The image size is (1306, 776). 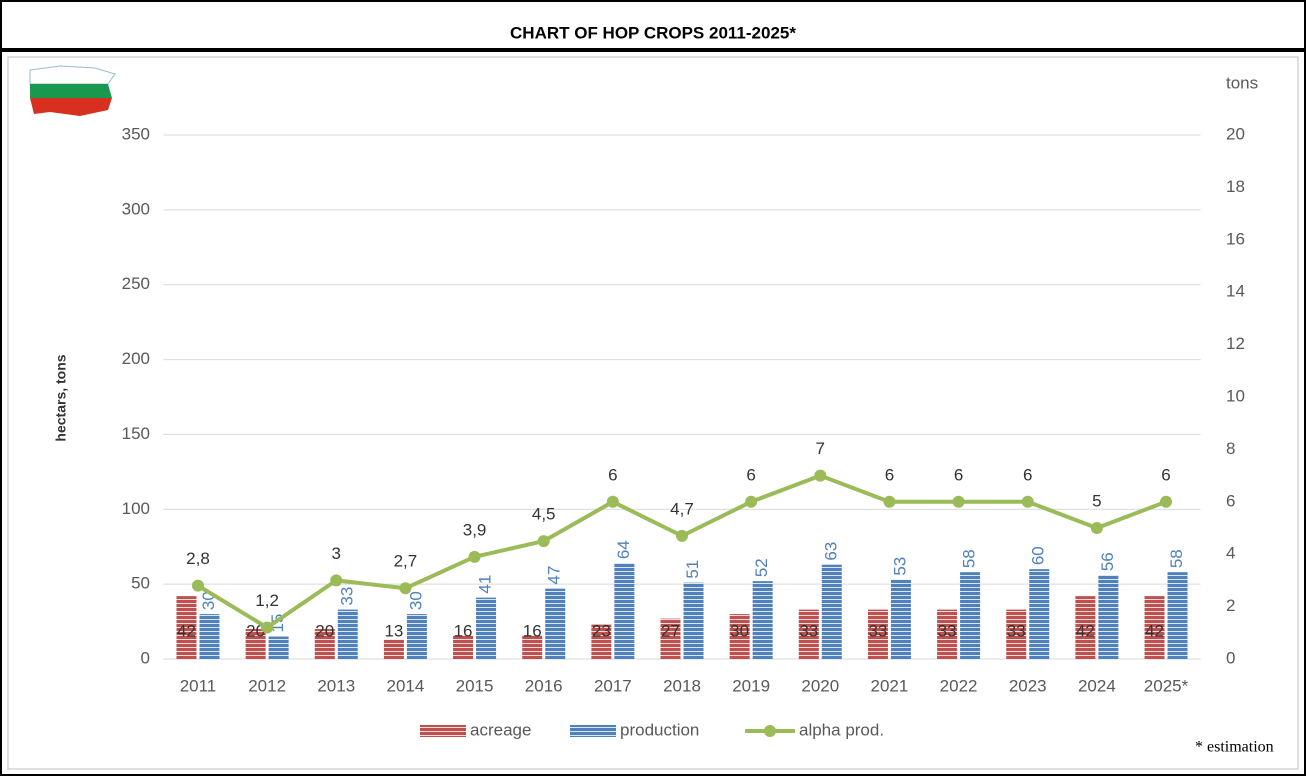 What do you see at coordinates (136, 133) in the screenshot?
I see `y-tick-label: 350` at bounding box center [136, 133].